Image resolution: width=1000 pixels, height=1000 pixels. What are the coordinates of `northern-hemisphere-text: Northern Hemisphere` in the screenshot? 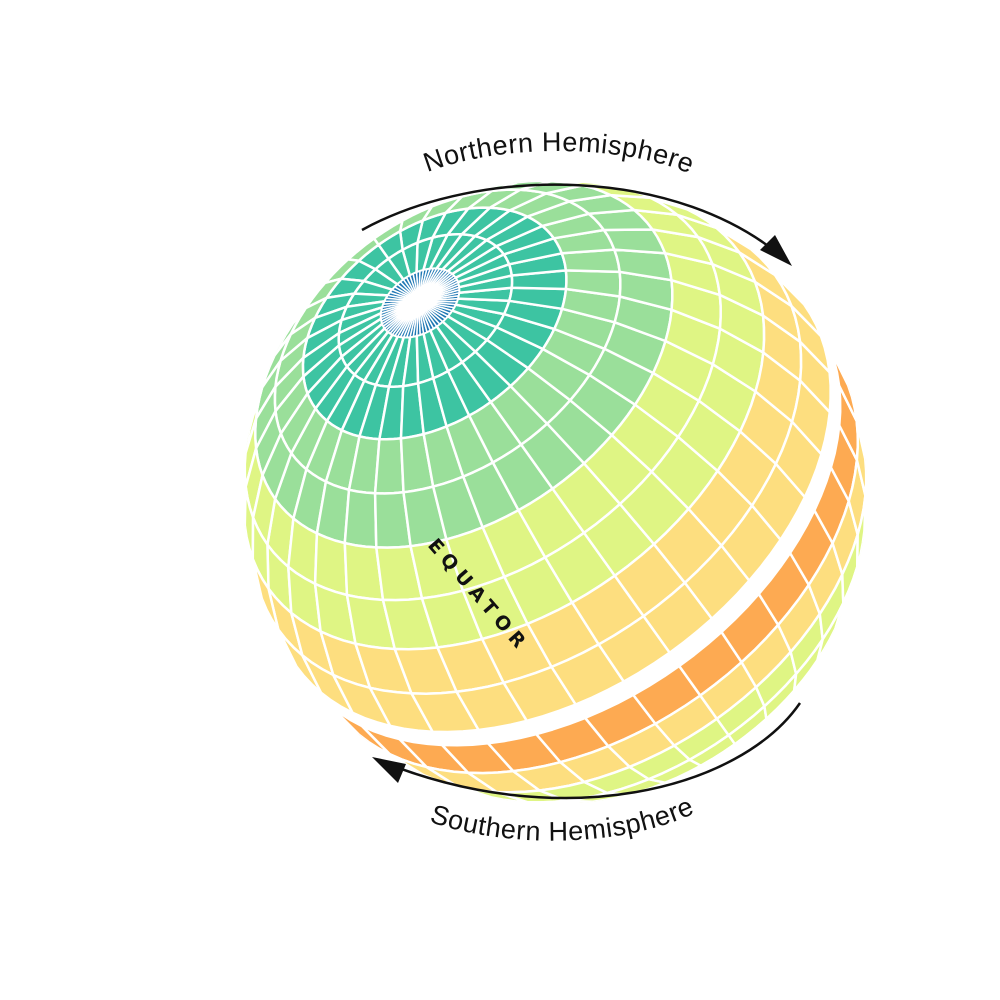 It's located at (558, 153).